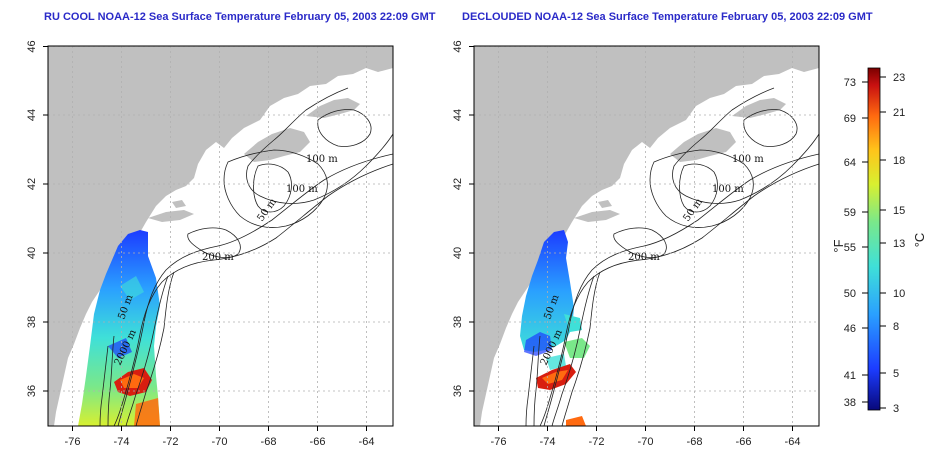 The image size is (950, 475). What do you see at coordinates (32, 322) in the screenshot?
I see `left-lat-tick-label: 38` at bounding box center [32, 322].